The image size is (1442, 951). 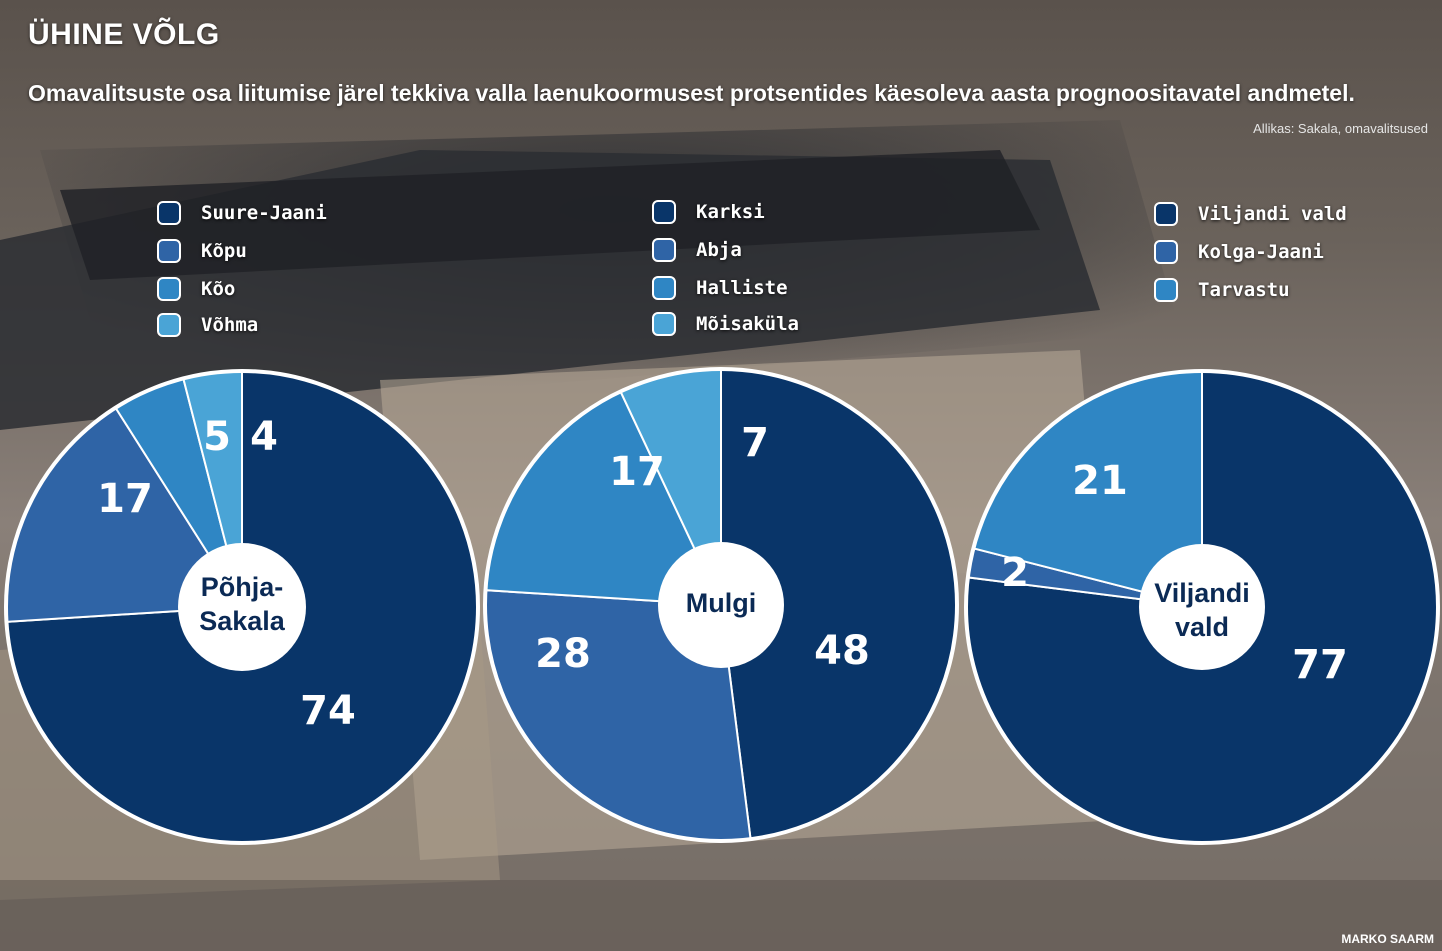 I want to click on legend-swatch-abja, so click(x=664, y=250).